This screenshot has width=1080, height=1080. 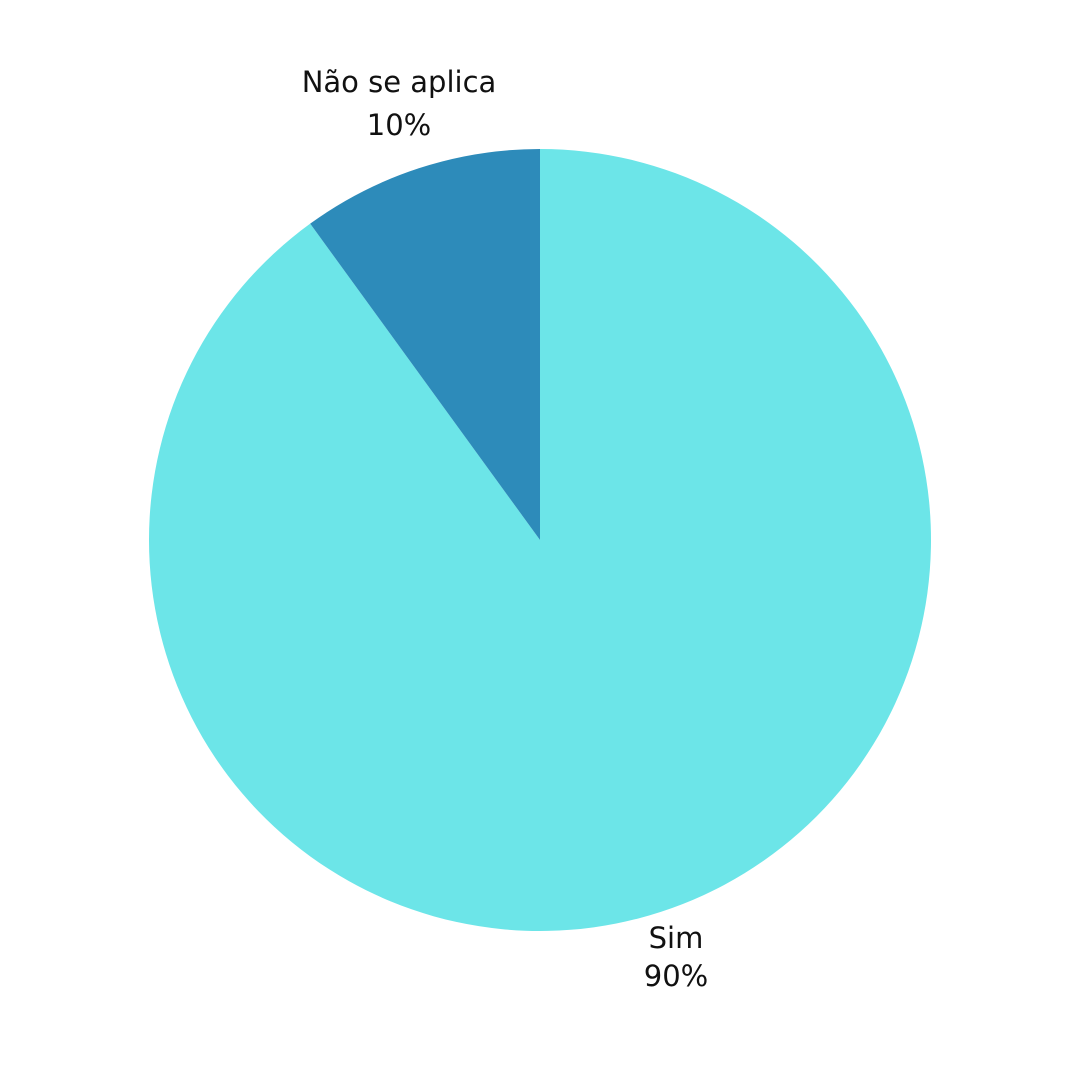 What do you see at coordinates (399, 82) in the screenshot?
I see `slice-label-1: Não se aplica` at bounding box center [399, 82].